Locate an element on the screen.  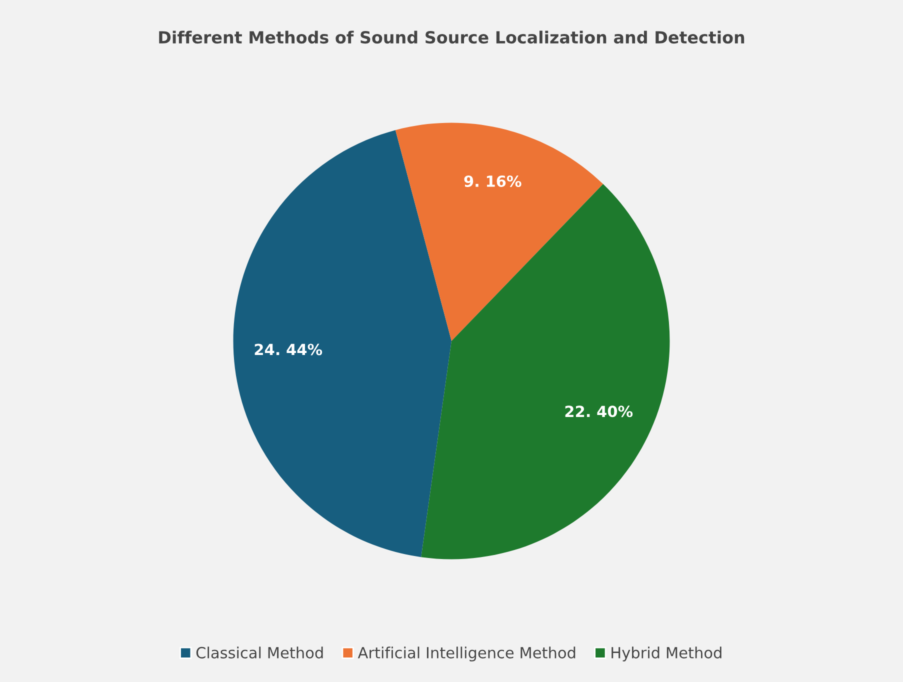
legend-label: Classical Method is located at coordinates (259, 652).